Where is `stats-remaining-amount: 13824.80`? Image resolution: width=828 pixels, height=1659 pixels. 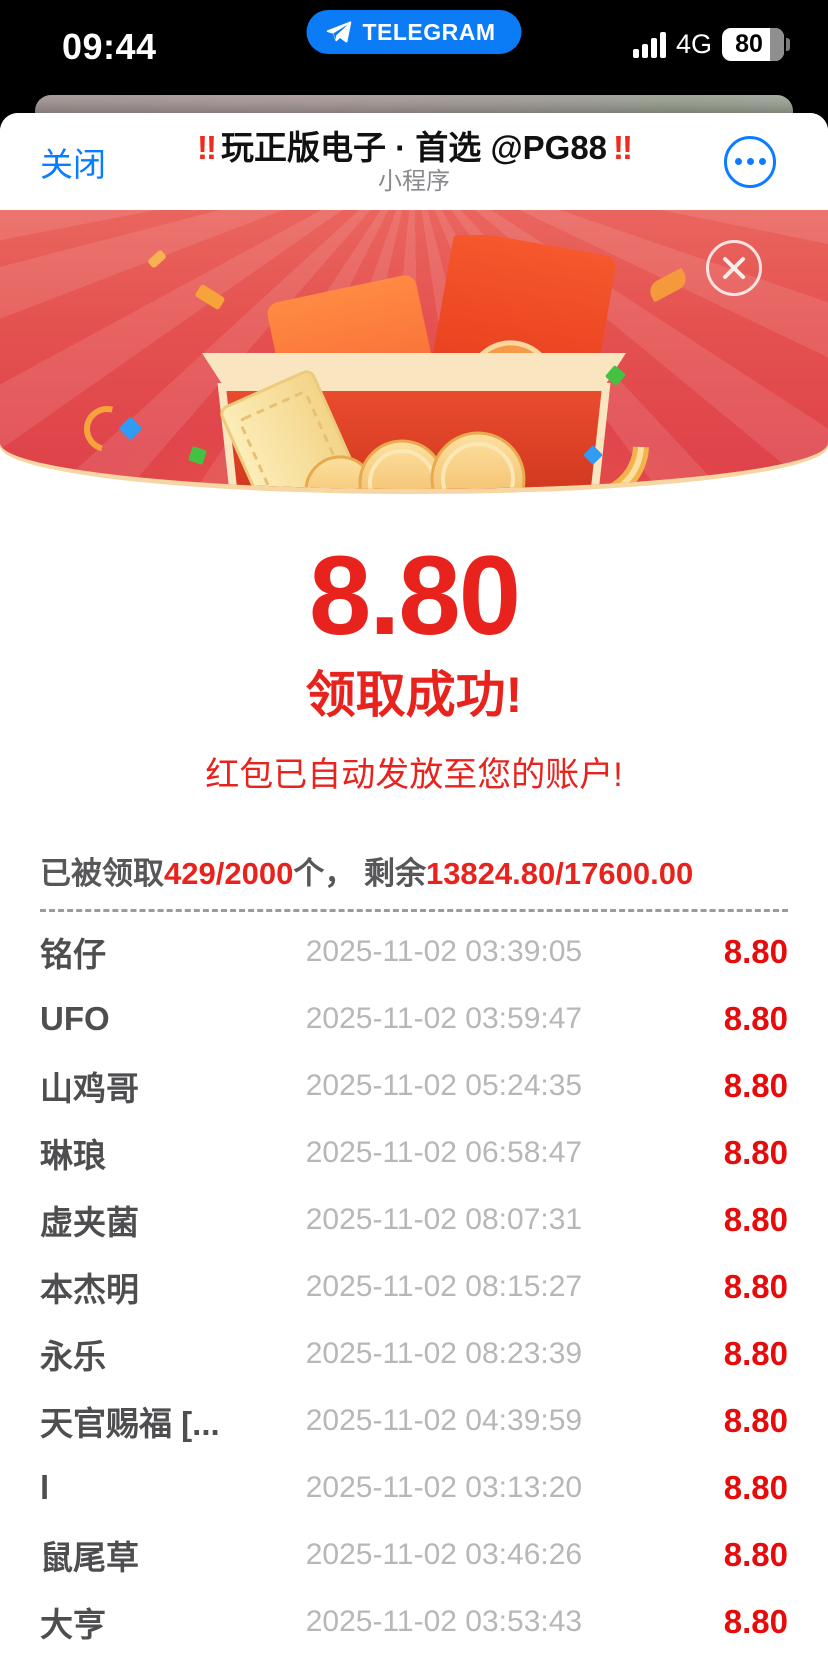
stats-remaining-amount: 13824.80 is located at coordinates (490, 874).